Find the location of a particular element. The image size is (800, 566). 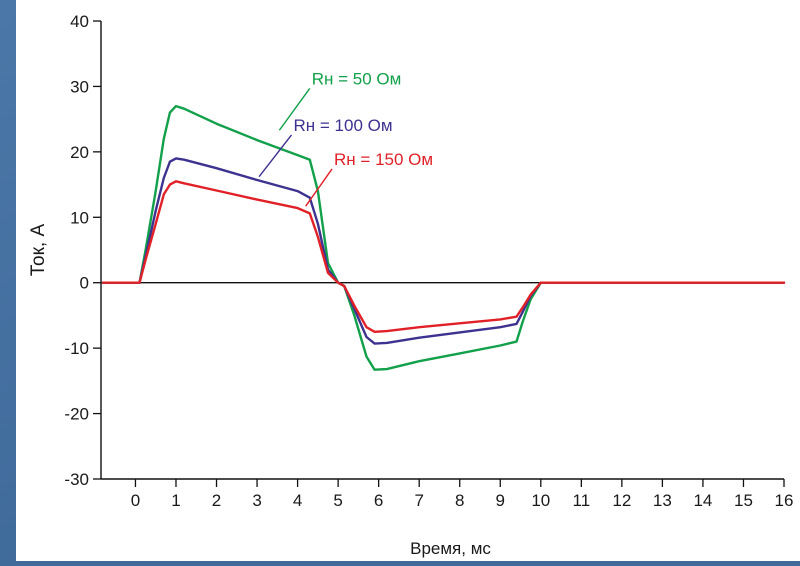

y-tick-label: 20 is located at coordinates (79, 152).